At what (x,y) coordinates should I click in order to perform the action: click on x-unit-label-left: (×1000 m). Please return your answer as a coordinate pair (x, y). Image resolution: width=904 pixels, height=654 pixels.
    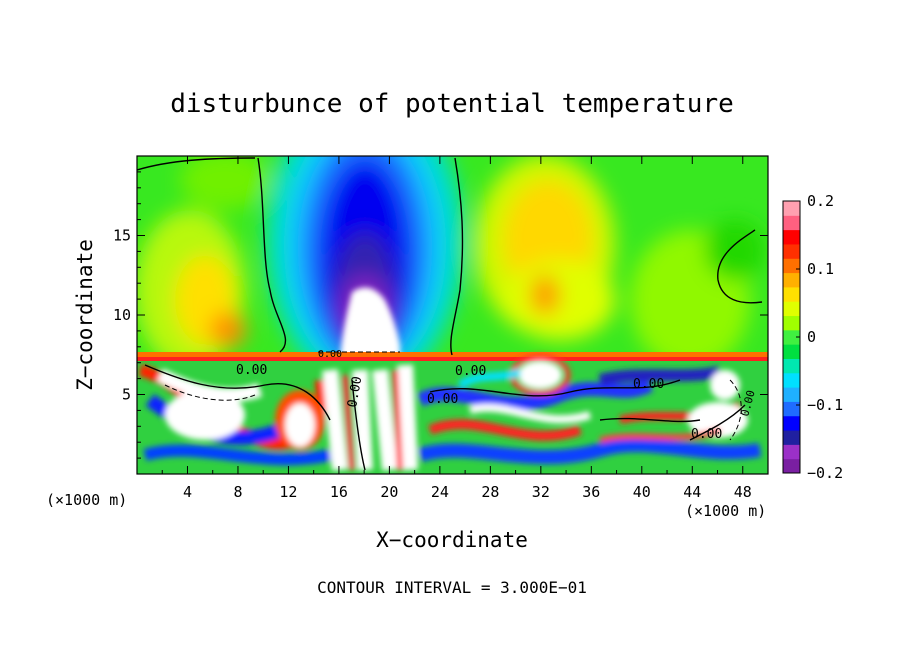
    Looking at the image, I should click on (86, 500).